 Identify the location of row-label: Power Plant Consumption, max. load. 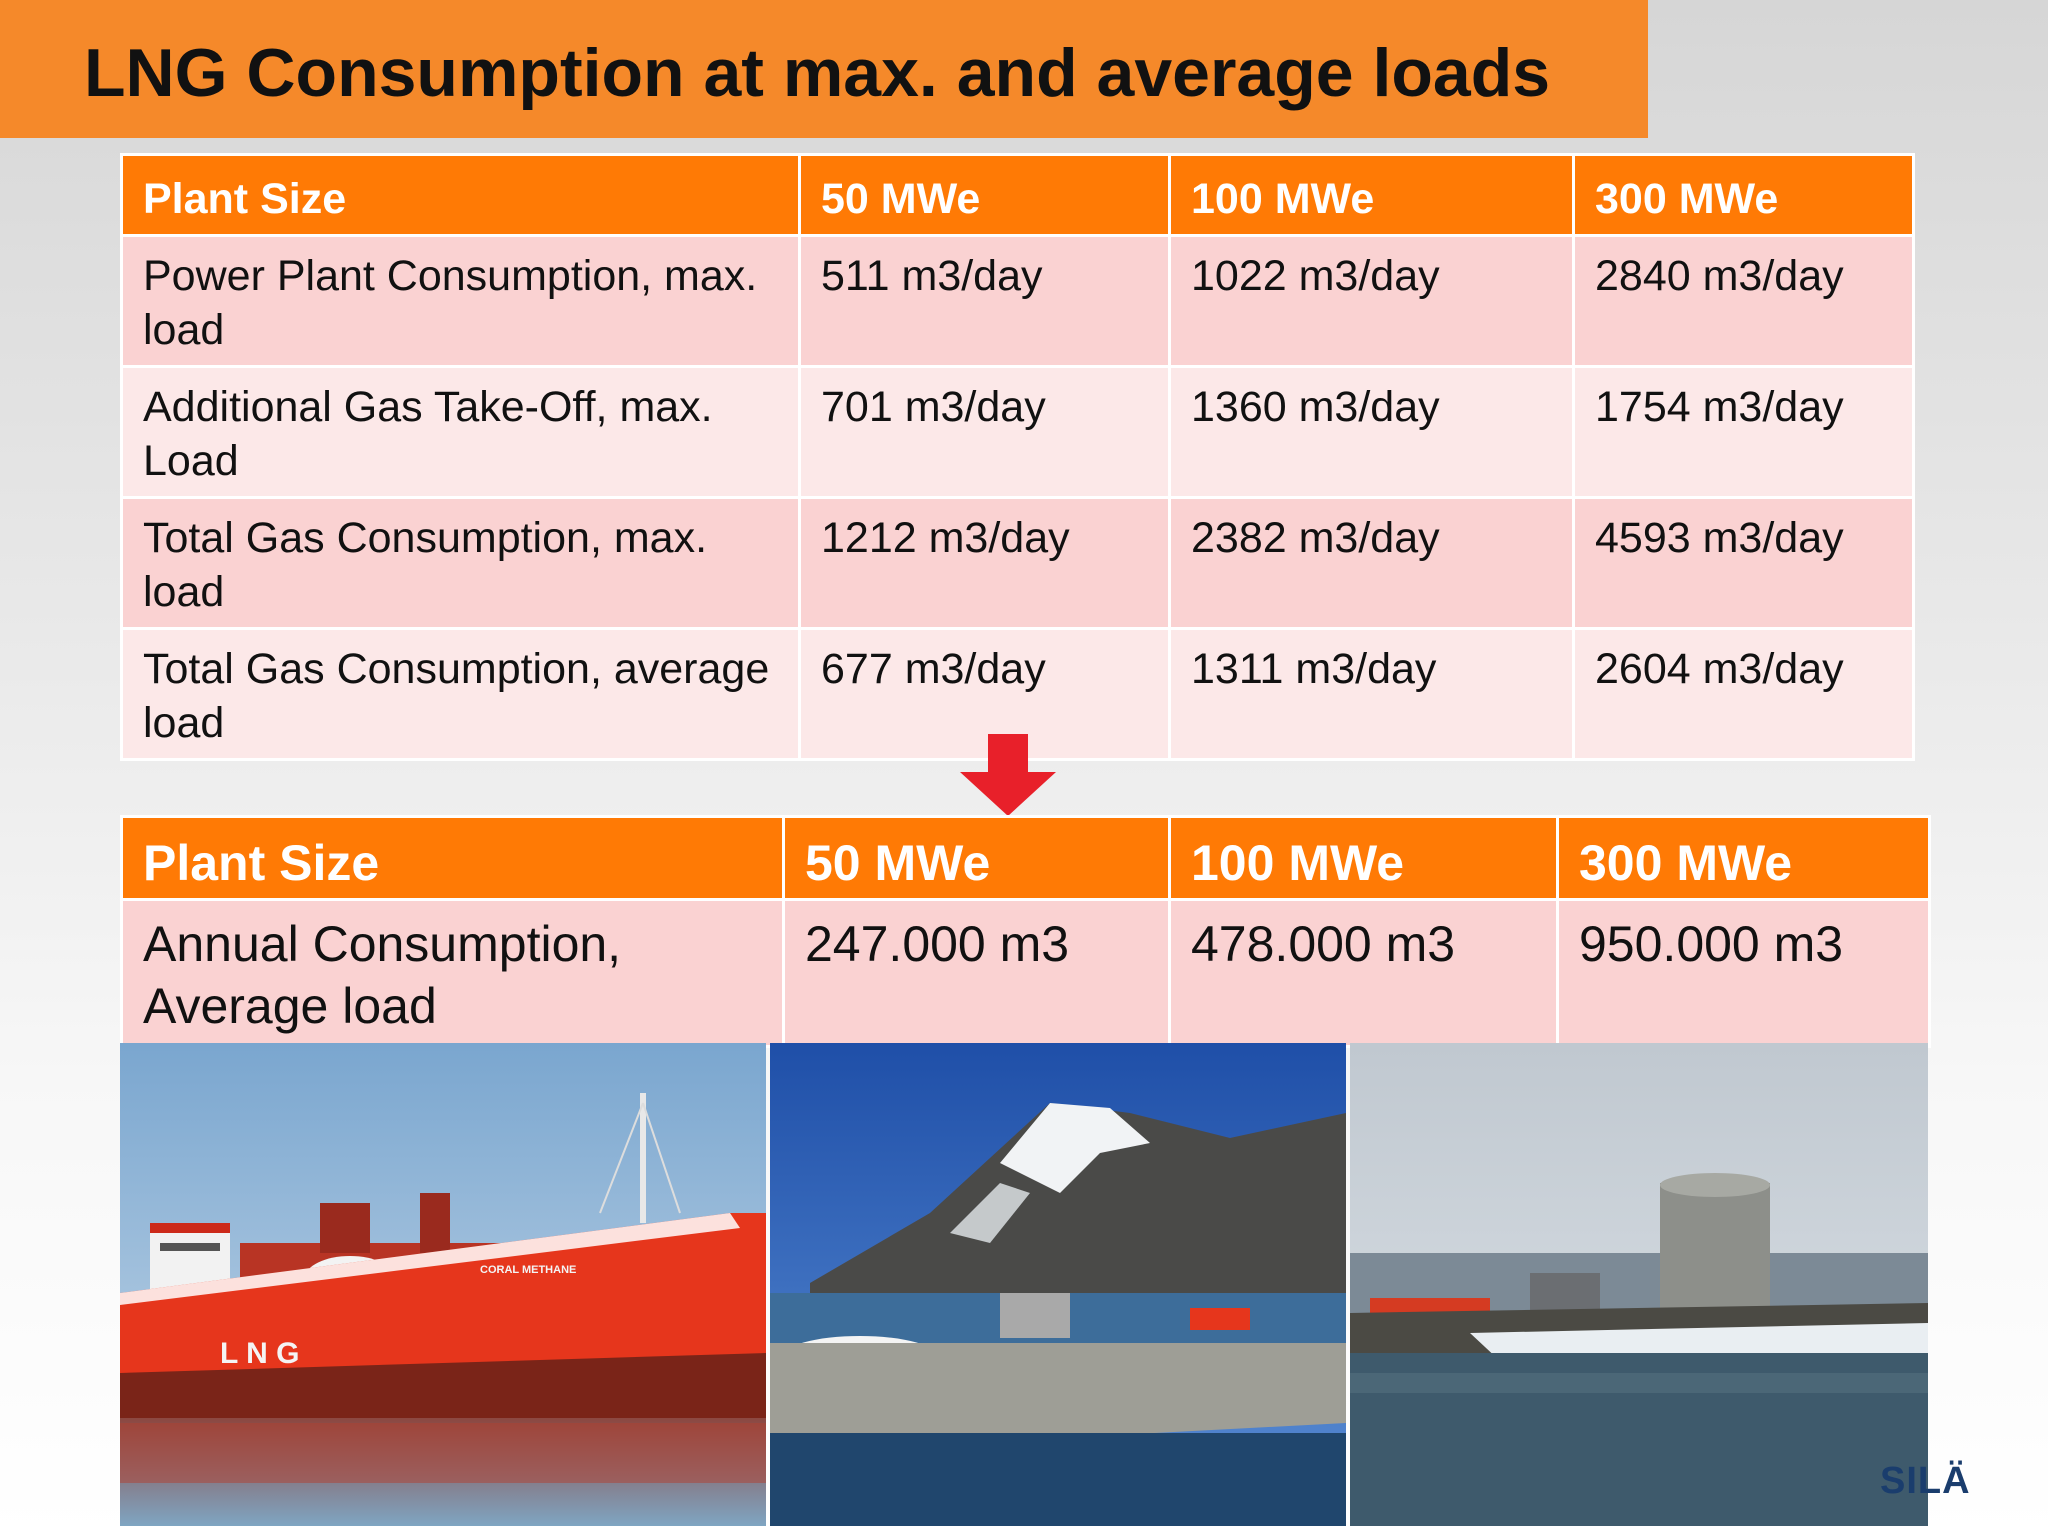
(460, 301).